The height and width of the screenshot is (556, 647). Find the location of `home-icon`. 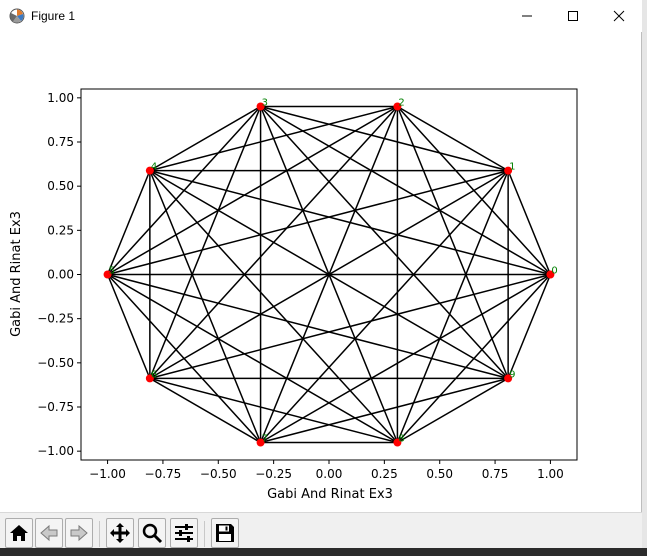

home-icon is located at coordinates (19, 533).